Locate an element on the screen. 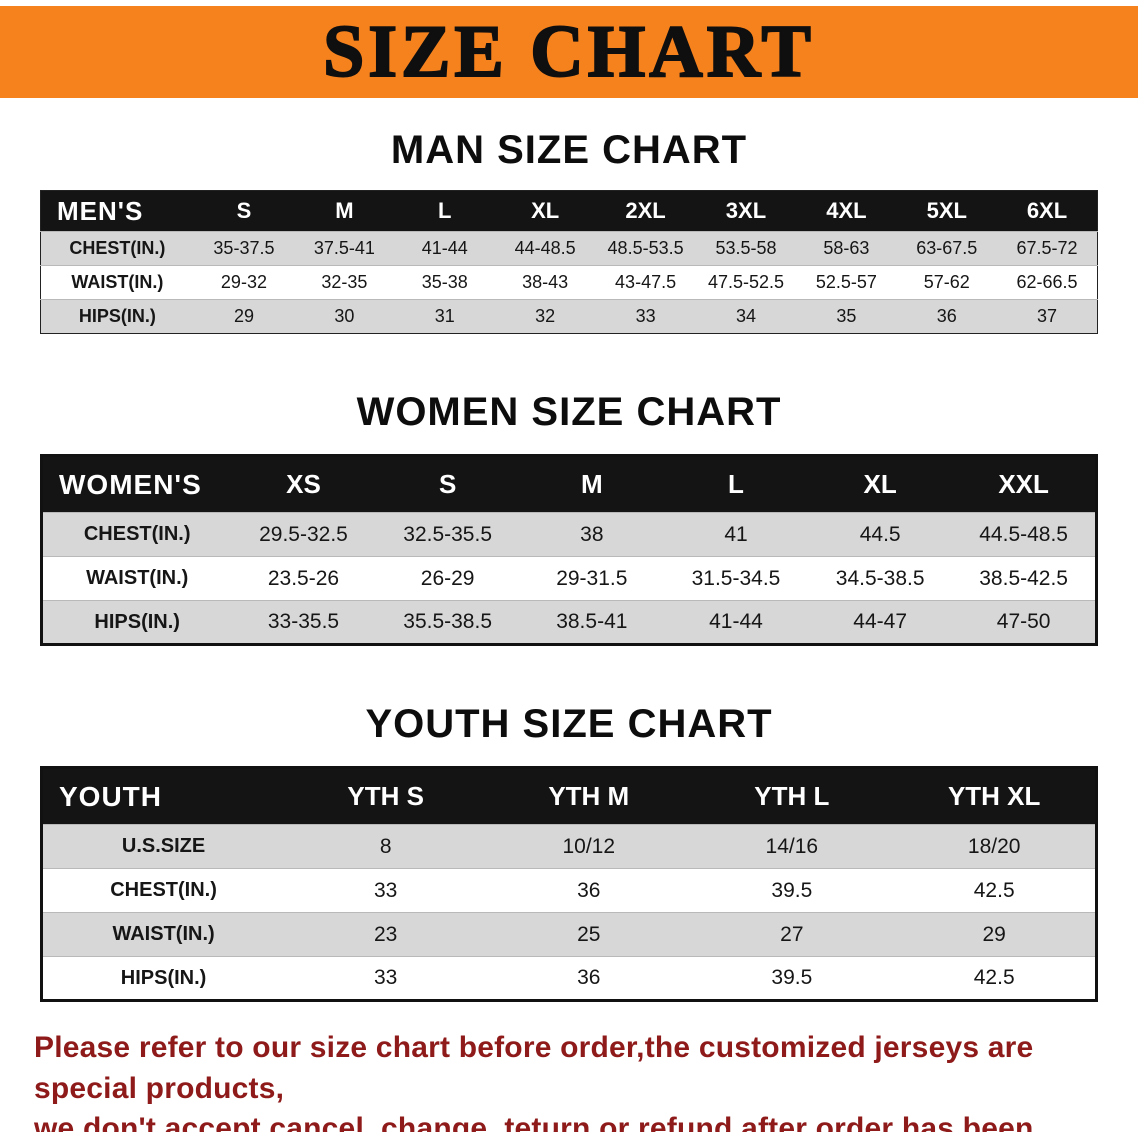 The height and width of the screenshot is (1132, 1138). size-chart-banner: SIZE CHART is located at coordinates (569, 52).